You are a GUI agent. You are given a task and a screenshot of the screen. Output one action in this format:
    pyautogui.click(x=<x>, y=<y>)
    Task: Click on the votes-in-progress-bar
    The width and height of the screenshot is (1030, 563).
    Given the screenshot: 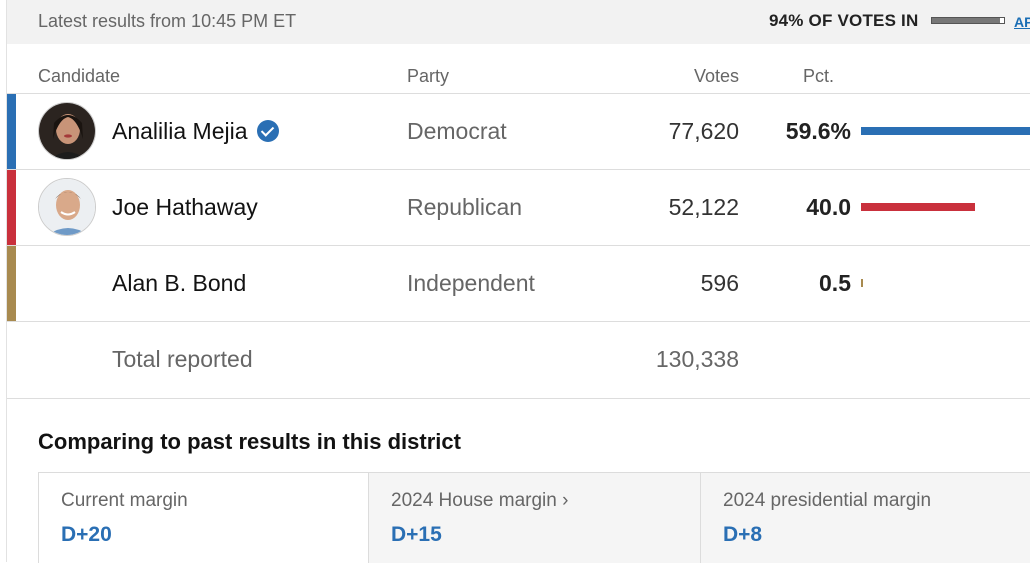 What is the action you would take?
    pyautogui.click(x=968, y=20)
    